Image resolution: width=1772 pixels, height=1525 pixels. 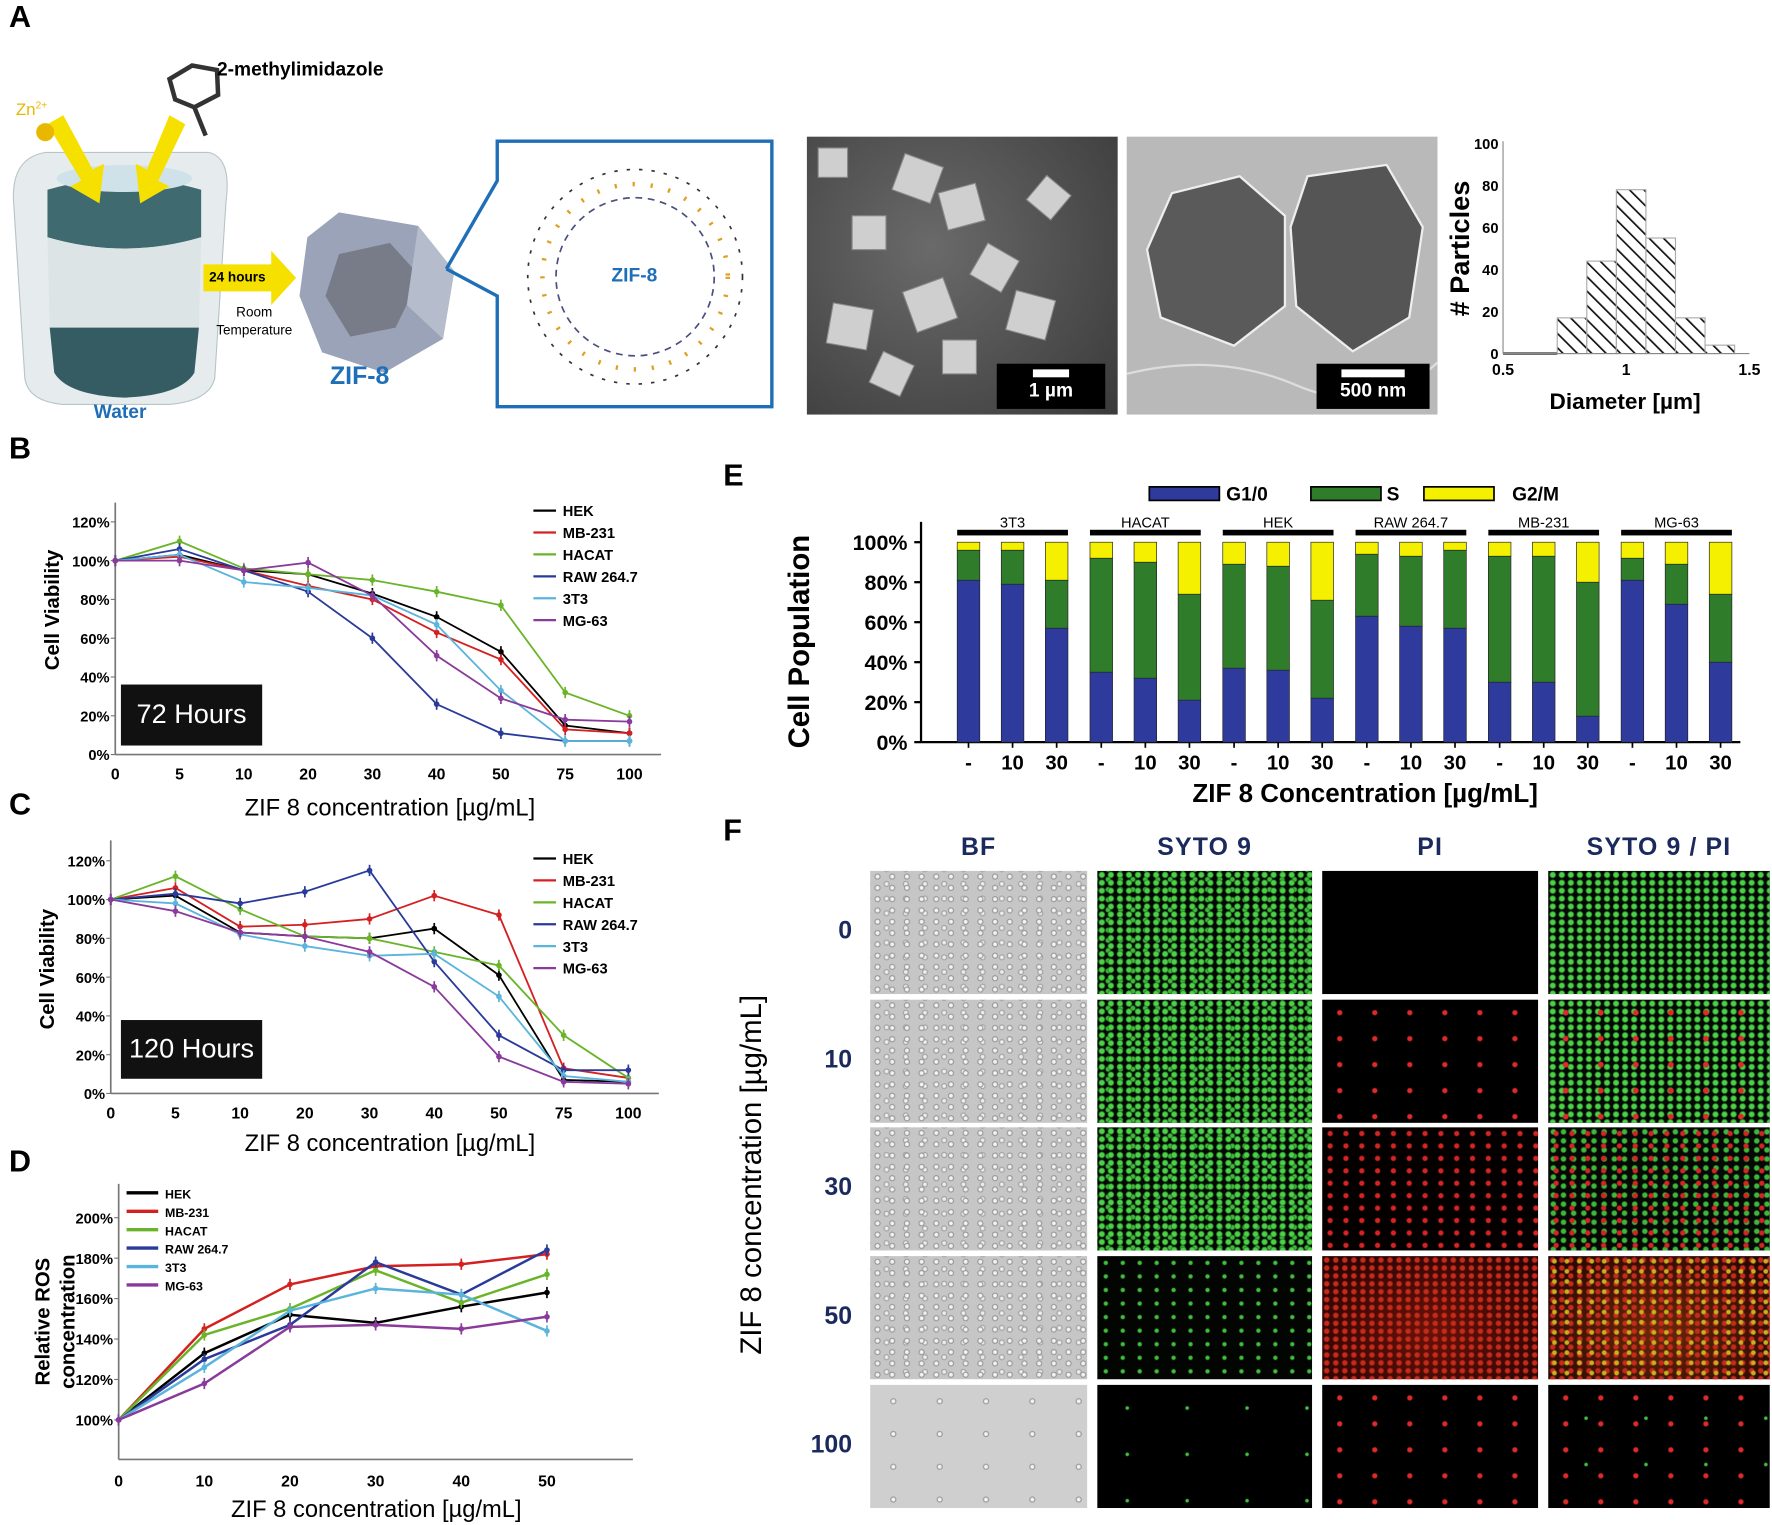 What do you see at coordinates (628, 1113) in the screenshot?
I see `x-tick-label: 100` at bounding box center [628, 1113].